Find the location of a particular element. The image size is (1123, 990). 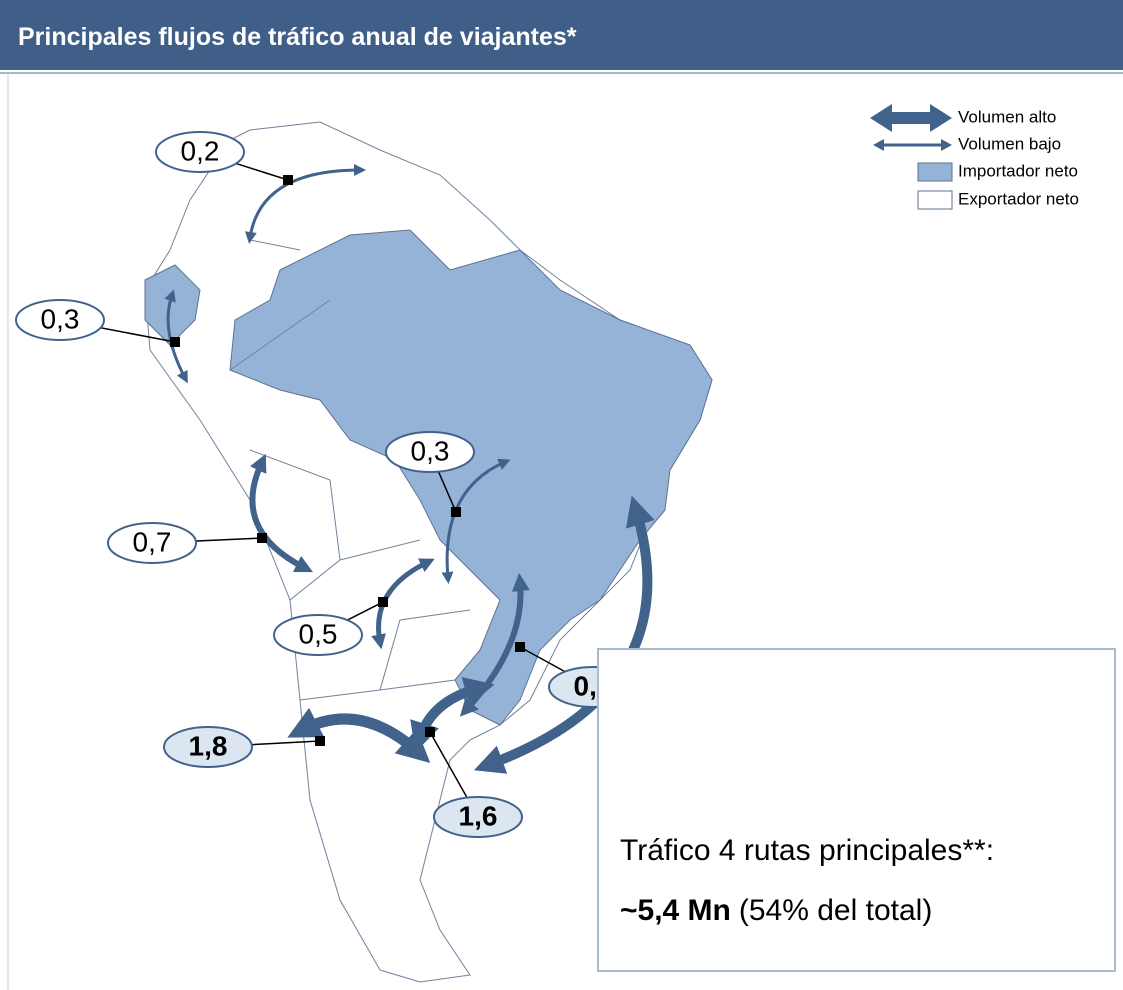

summary-line: ~5,4 Mn (54% del total) is located at coordinates (776, 910).